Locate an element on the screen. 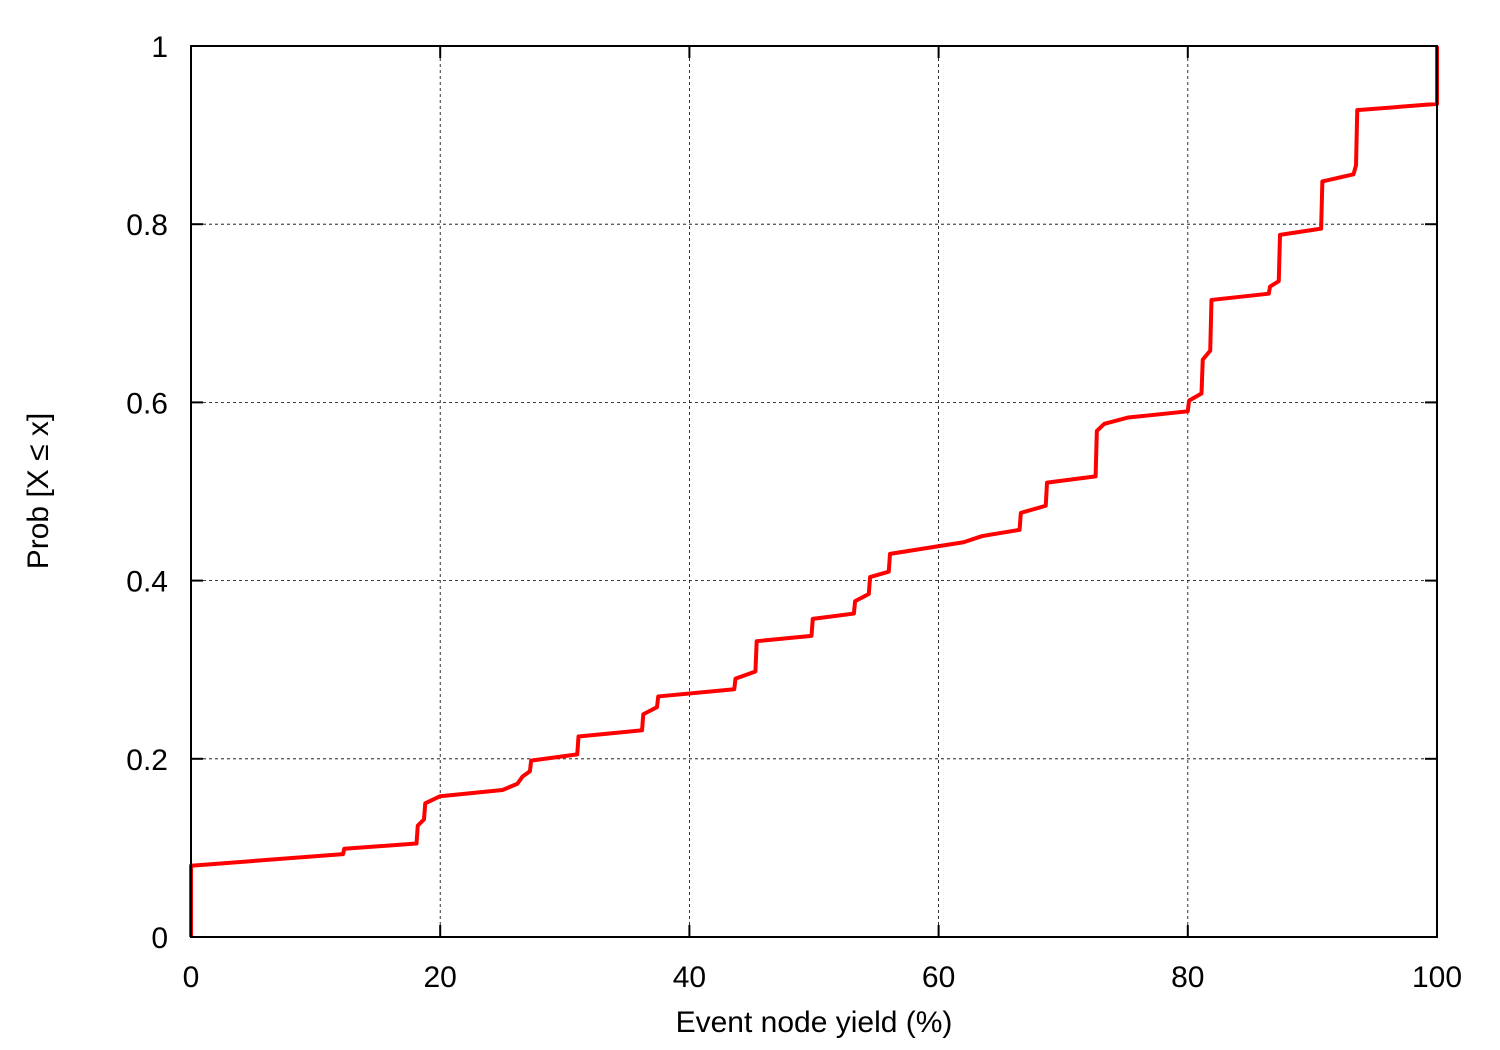  x-tick-label: 40 is located at coordinates (689, 977).